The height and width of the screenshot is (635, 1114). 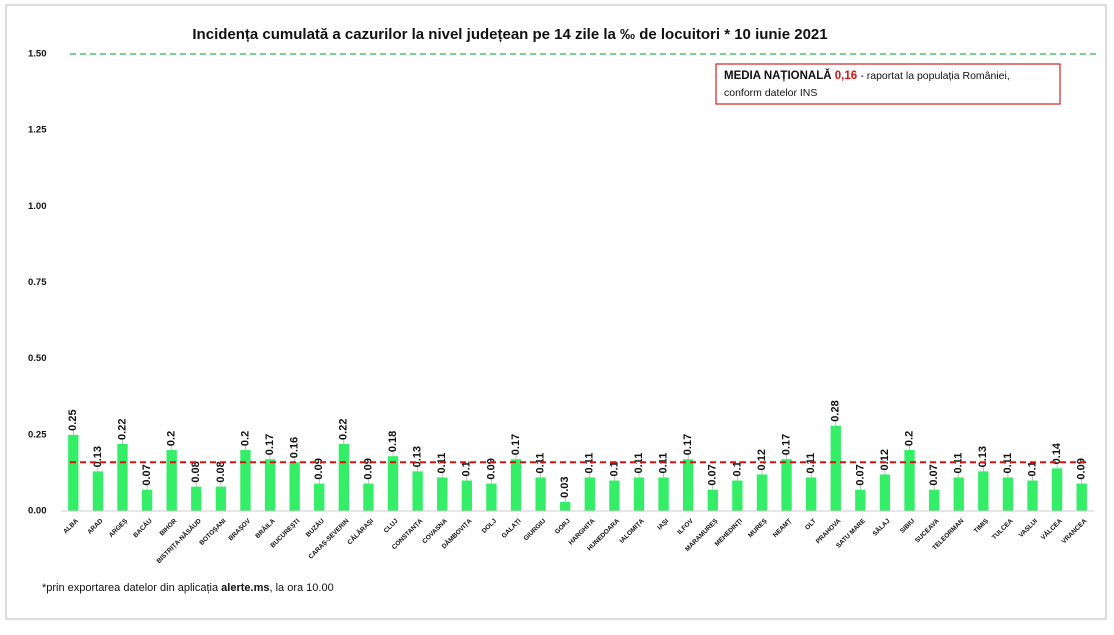 I want to click on y-tick-label: 1.50, so click(x=37, y=54).